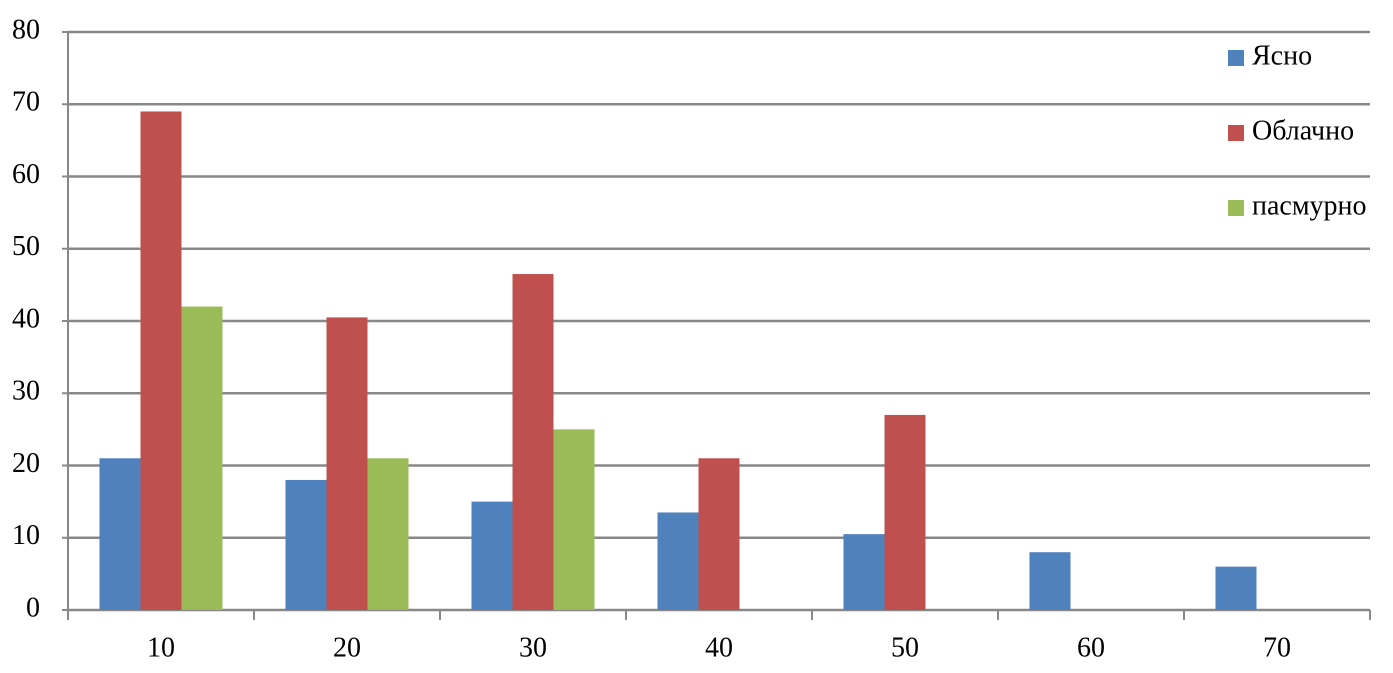  What do you see at coordinates (161, 647) in the screenshot?
I see `x-tick-label: 10` at bounding box center [161, 647].